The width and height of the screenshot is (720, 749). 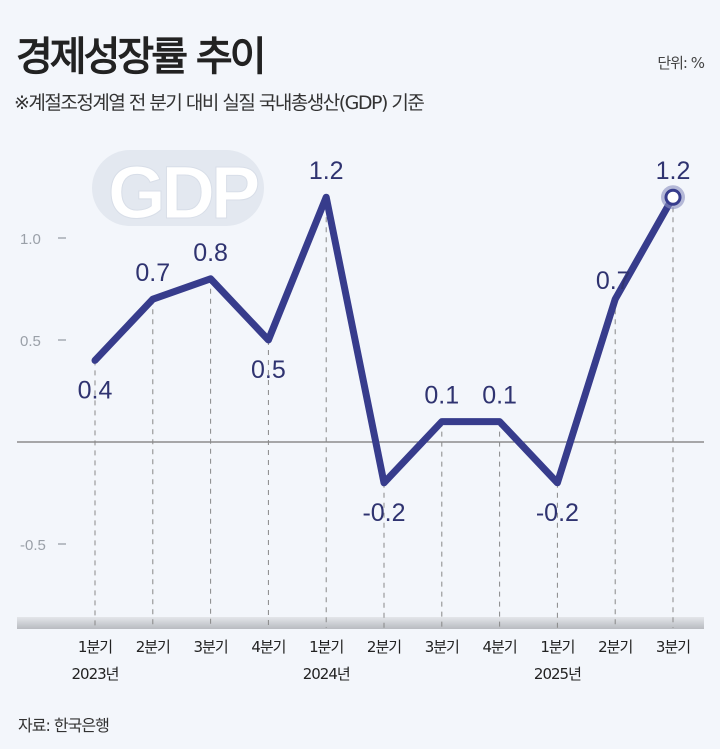 What do you see at coordinates (183, 192) in the screenshot?
I see `watermark-text: GDP` at bounding box center [183, 192].